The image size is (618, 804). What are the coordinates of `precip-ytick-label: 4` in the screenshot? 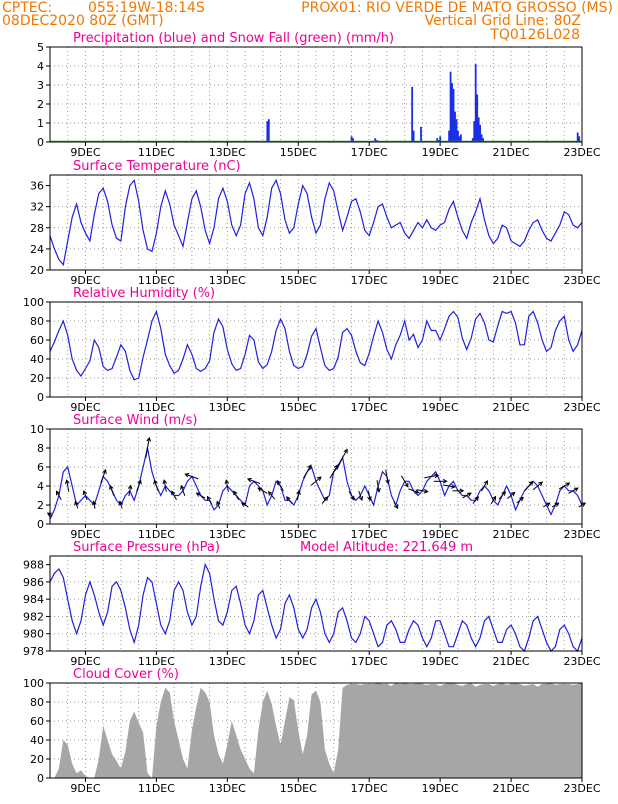 It's located at (40, 66).